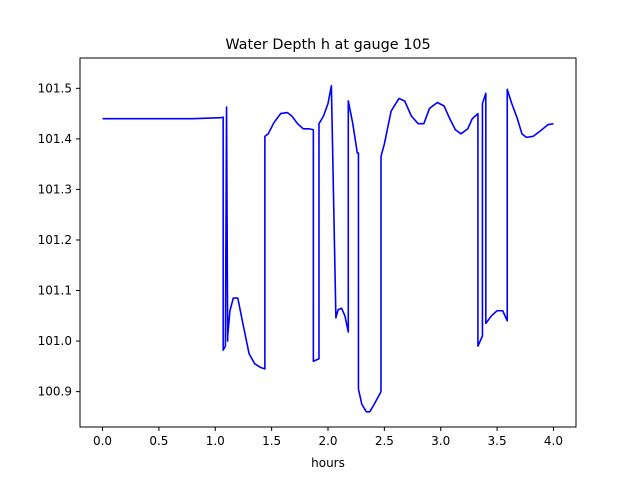 This screenshot has width=640, height=480. What do you see at coordinates (55, 88) in the screenshot?
I see `y-tick-label: 101.5` at bounding box center [55, 88].